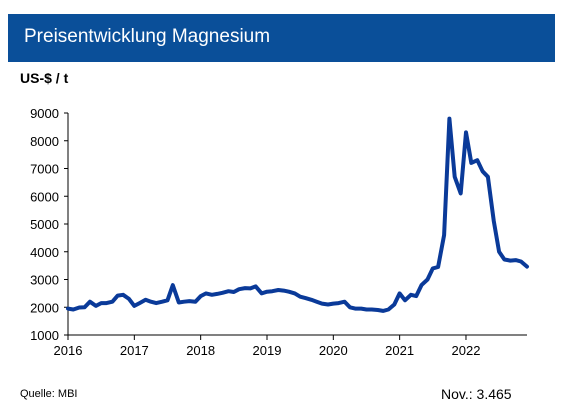 This screenshot has width=566, height=414. What do you see at coordinates (44, 252) in the screenshot?
I see `y-tick-label: 4000` at bounding box center [44, 252].